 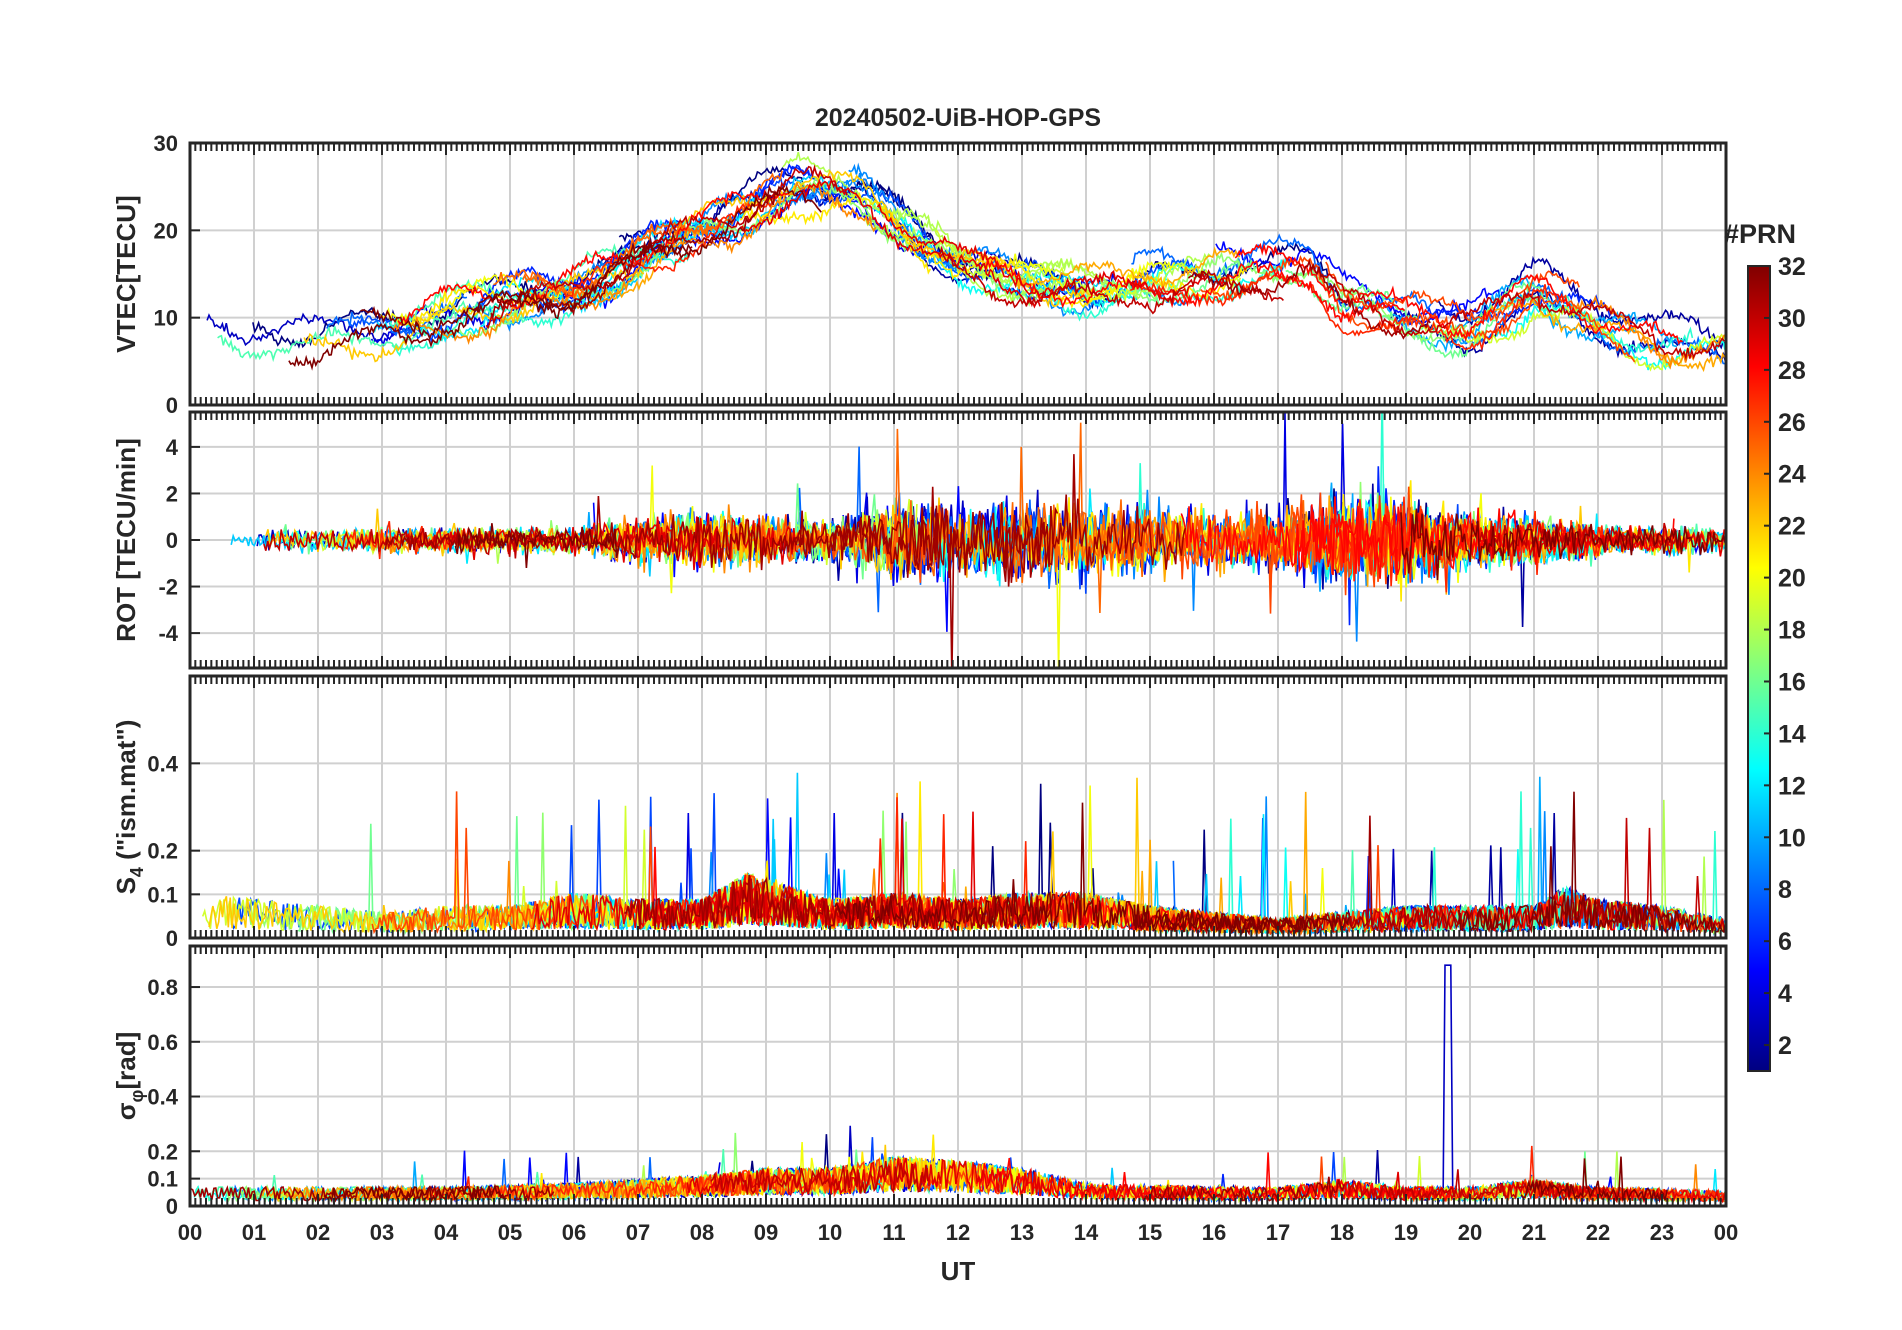 What do you see at coordinates (638, 1232) in the screenshot?
I see `x-tick-label: 07` at bounding box center [638, 1232].